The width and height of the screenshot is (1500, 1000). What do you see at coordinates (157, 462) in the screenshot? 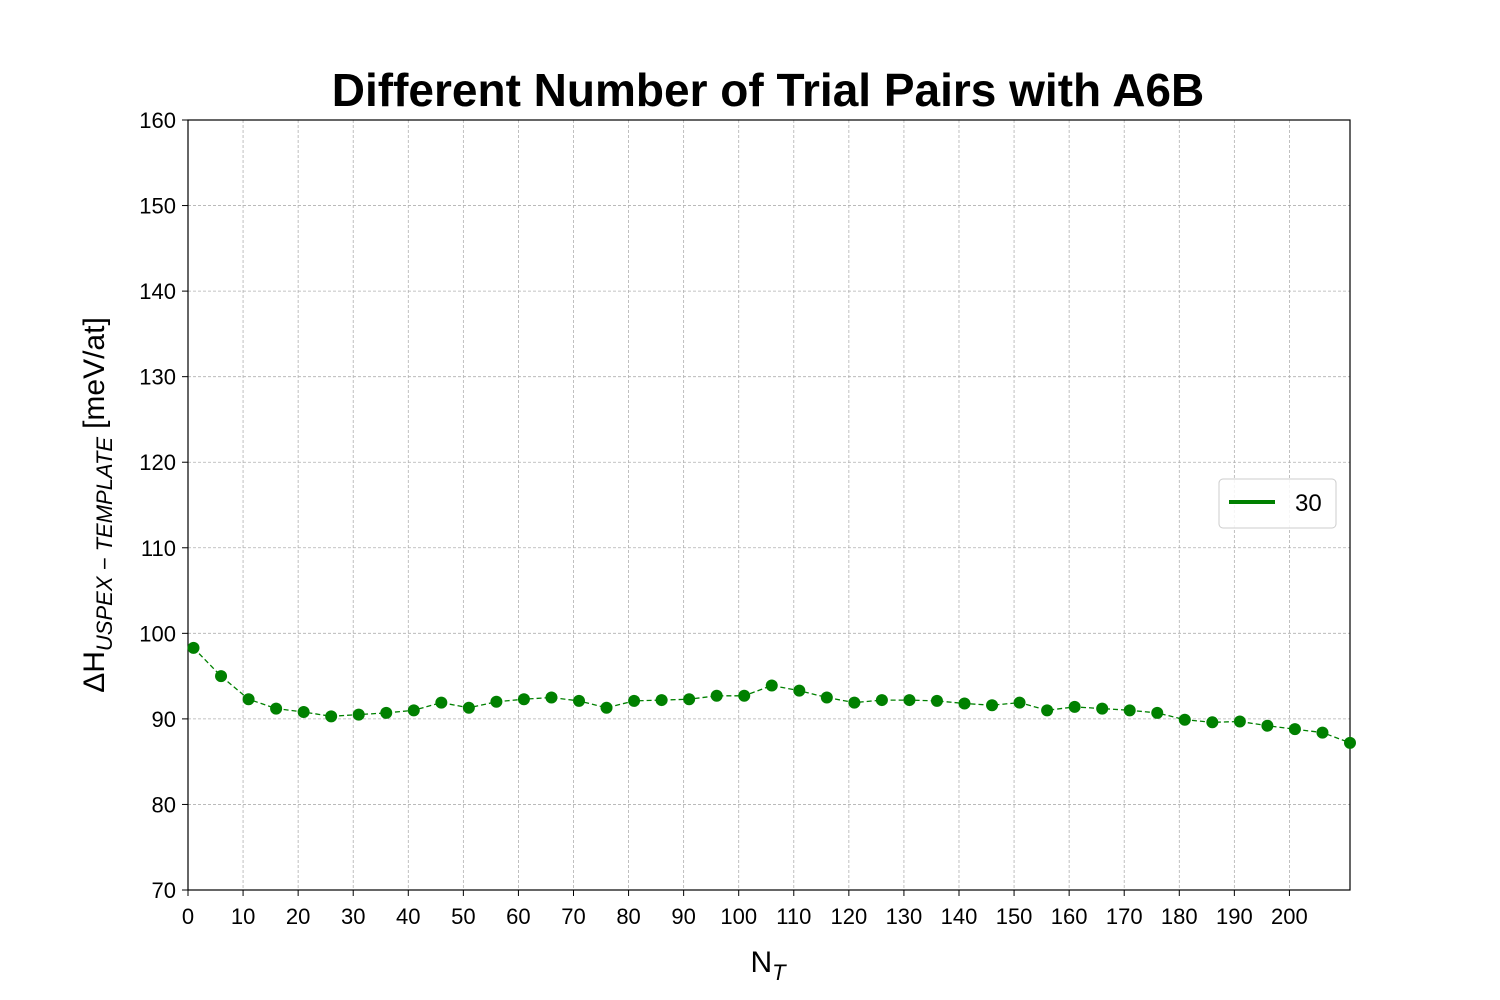
I see `y-tick-label: 120` at bounding box center [157, 462].